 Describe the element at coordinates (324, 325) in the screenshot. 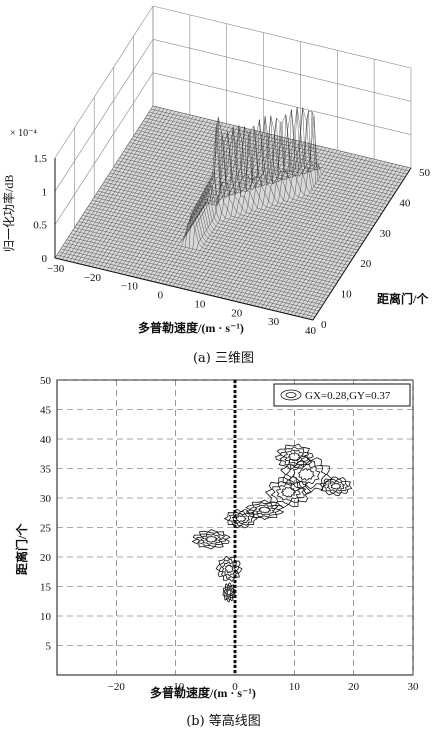

I see `y-tick-label: 0` at that location.